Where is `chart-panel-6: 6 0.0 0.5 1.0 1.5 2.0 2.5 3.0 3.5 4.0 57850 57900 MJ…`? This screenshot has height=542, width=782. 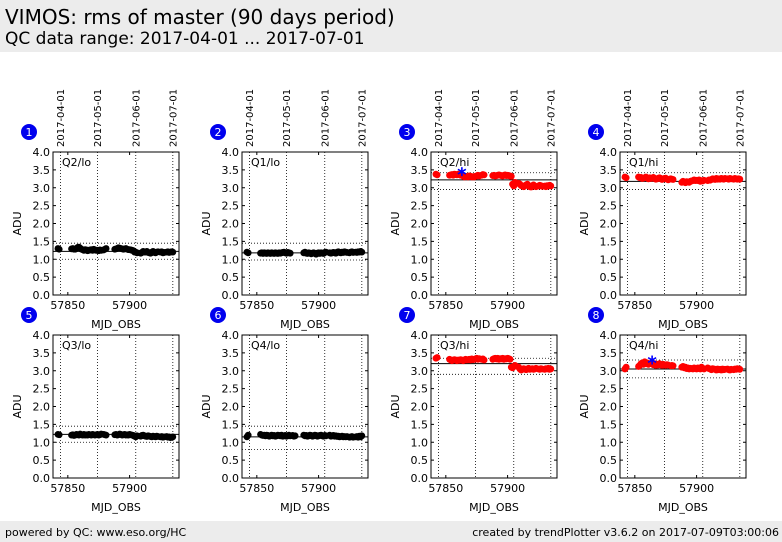
chart-panel-6: 6 0.0 0.5 1.0 1.5 2.0 2.5 3.0 3.5 4.0 57850 57900 MJ… is located at coordinates (284, 410).